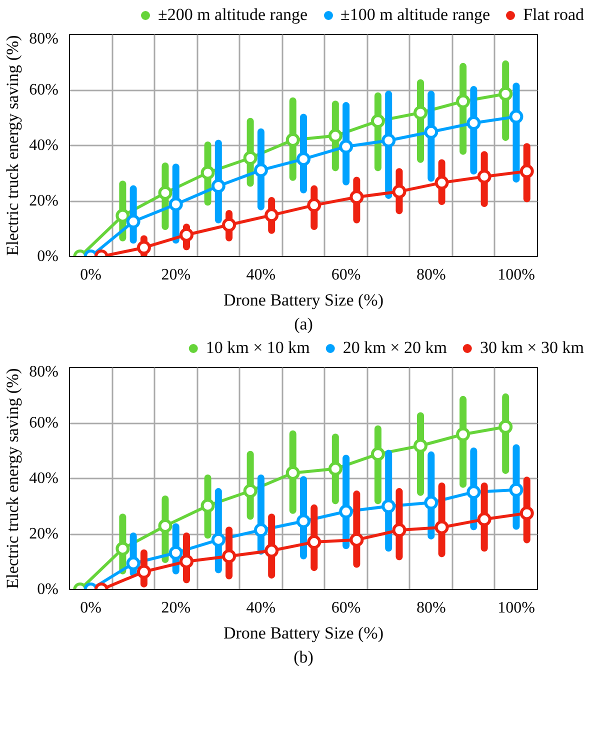  What do you see at coordinates (553, 15) in the screenshot?
I see `legend-label: Flat road` at bounding box center [553, 15].